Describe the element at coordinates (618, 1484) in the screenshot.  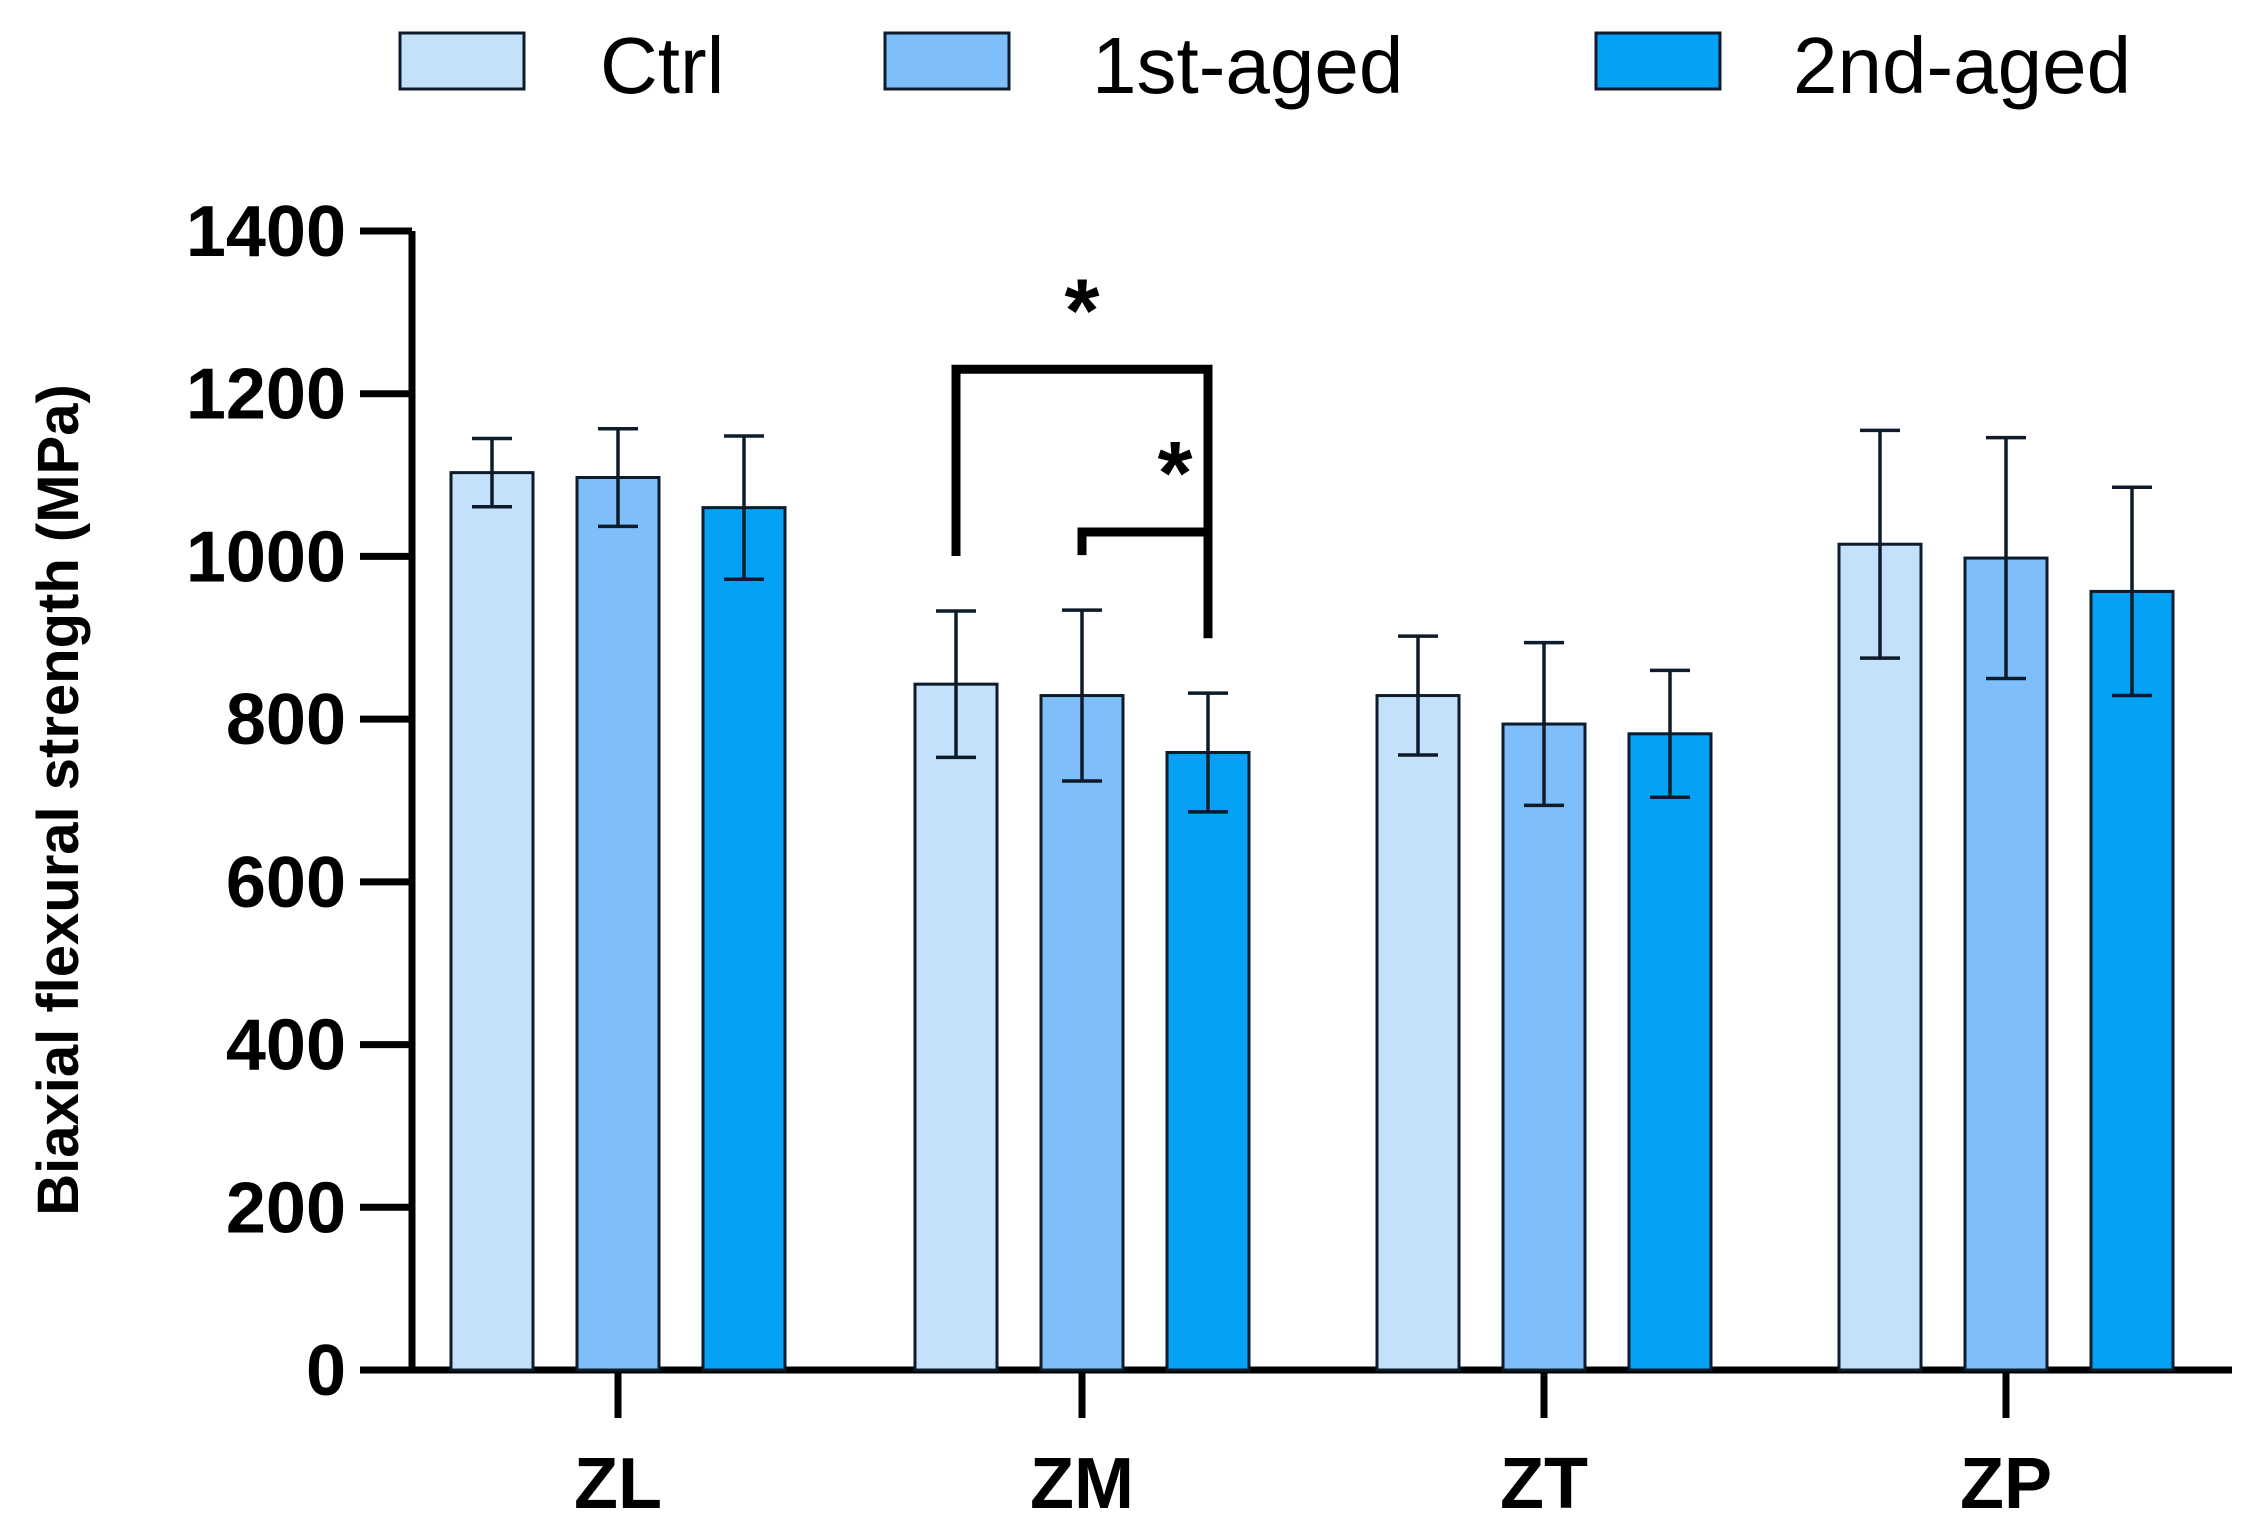
I see `x-tick-label-ZL: ZL` at that location.